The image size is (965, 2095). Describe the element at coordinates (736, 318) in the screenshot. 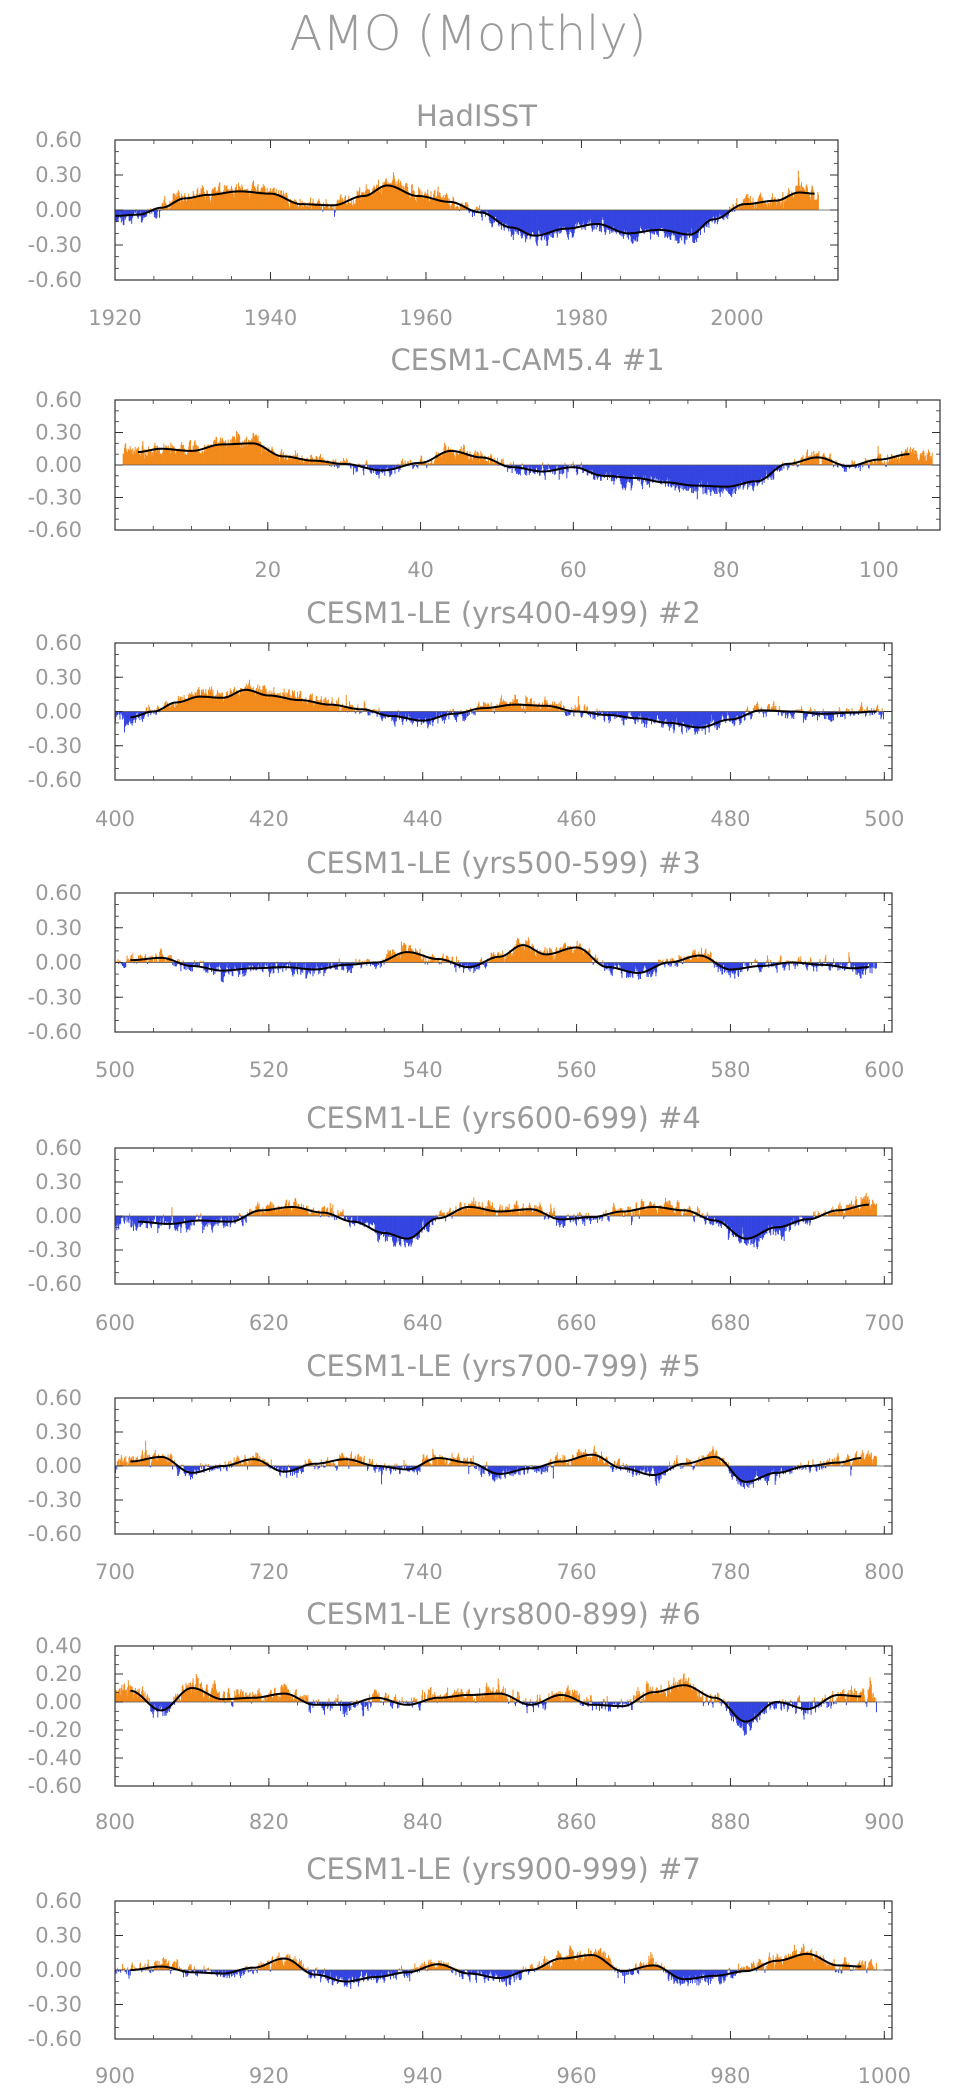

I see `x-tick-label: 2000` at that location.